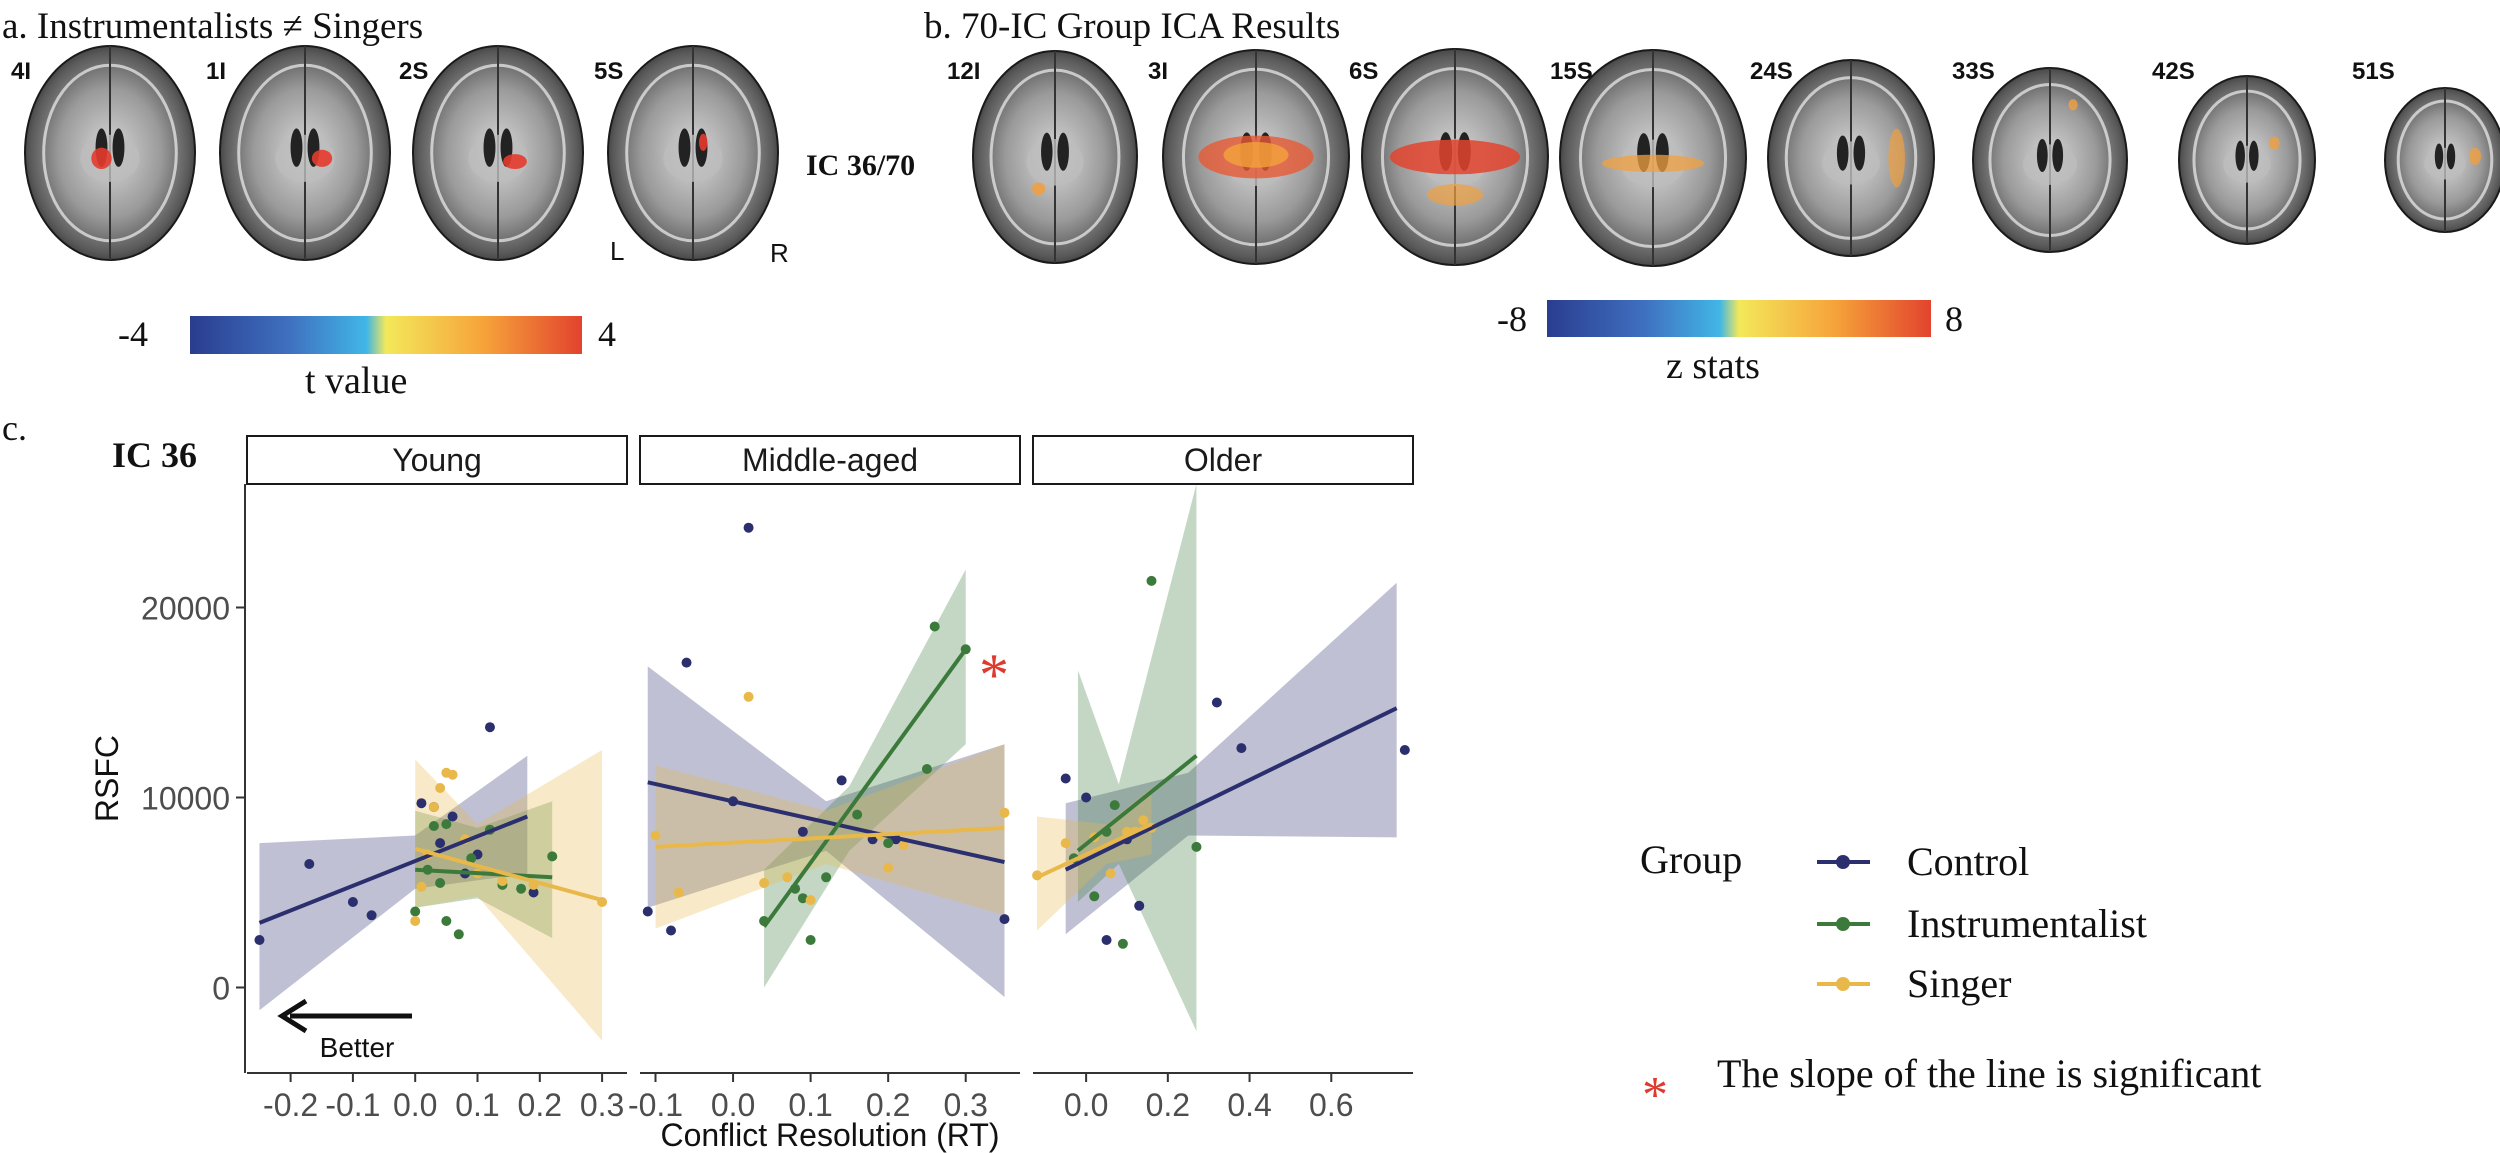 The image size is (2500, 1153). What do you see at coordinates (1973, 71) in the screenshot?
I see `panel-b-slice-label: 33S` at bounding box center [1973, 71].